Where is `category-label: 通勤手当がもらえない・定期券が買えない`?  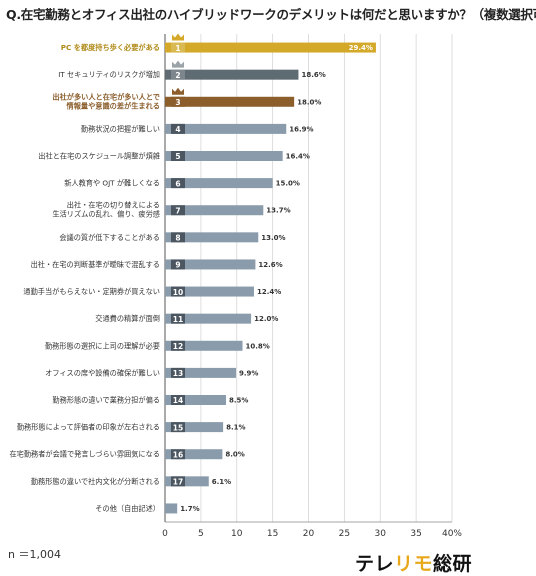
category-label: 通勤手当がもらえない・定期券が買えない is located at coordinates (91, 291).